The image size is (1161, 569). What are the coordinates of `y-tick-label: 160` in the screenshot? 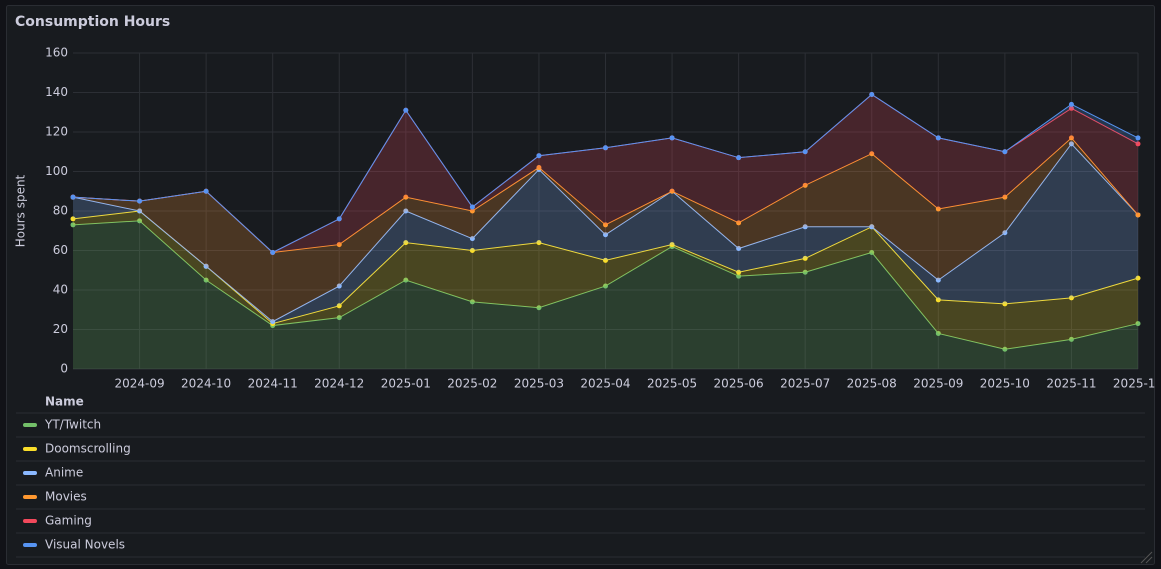 It's located at (56, 53).